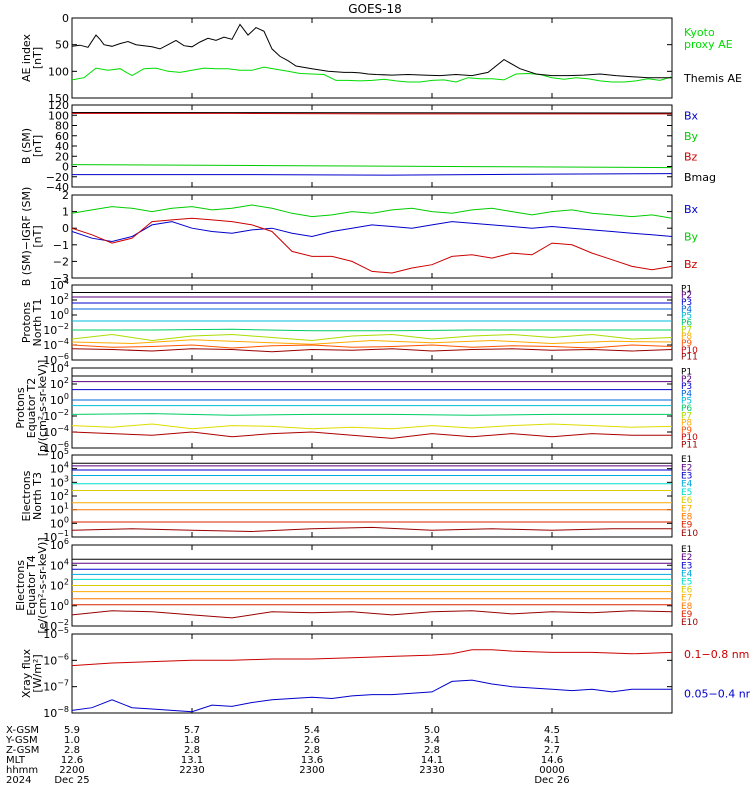 The width and height of the screenshot is (750, 804). I want to click on x-axis-date: Dec 26, so click(551, 780).